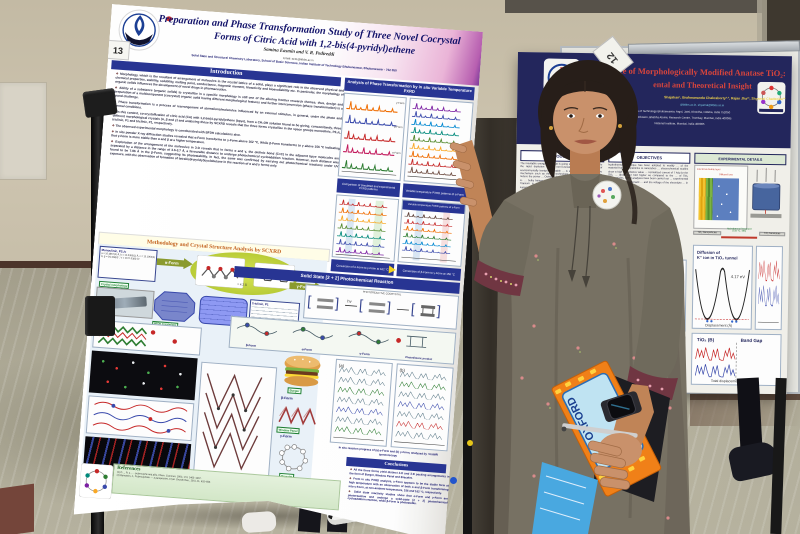  What do you see at coordinates (419, 358) in the screenshot?
I see `form-panel-label-product: Photodimeric product` at bounding box center [419, 358].